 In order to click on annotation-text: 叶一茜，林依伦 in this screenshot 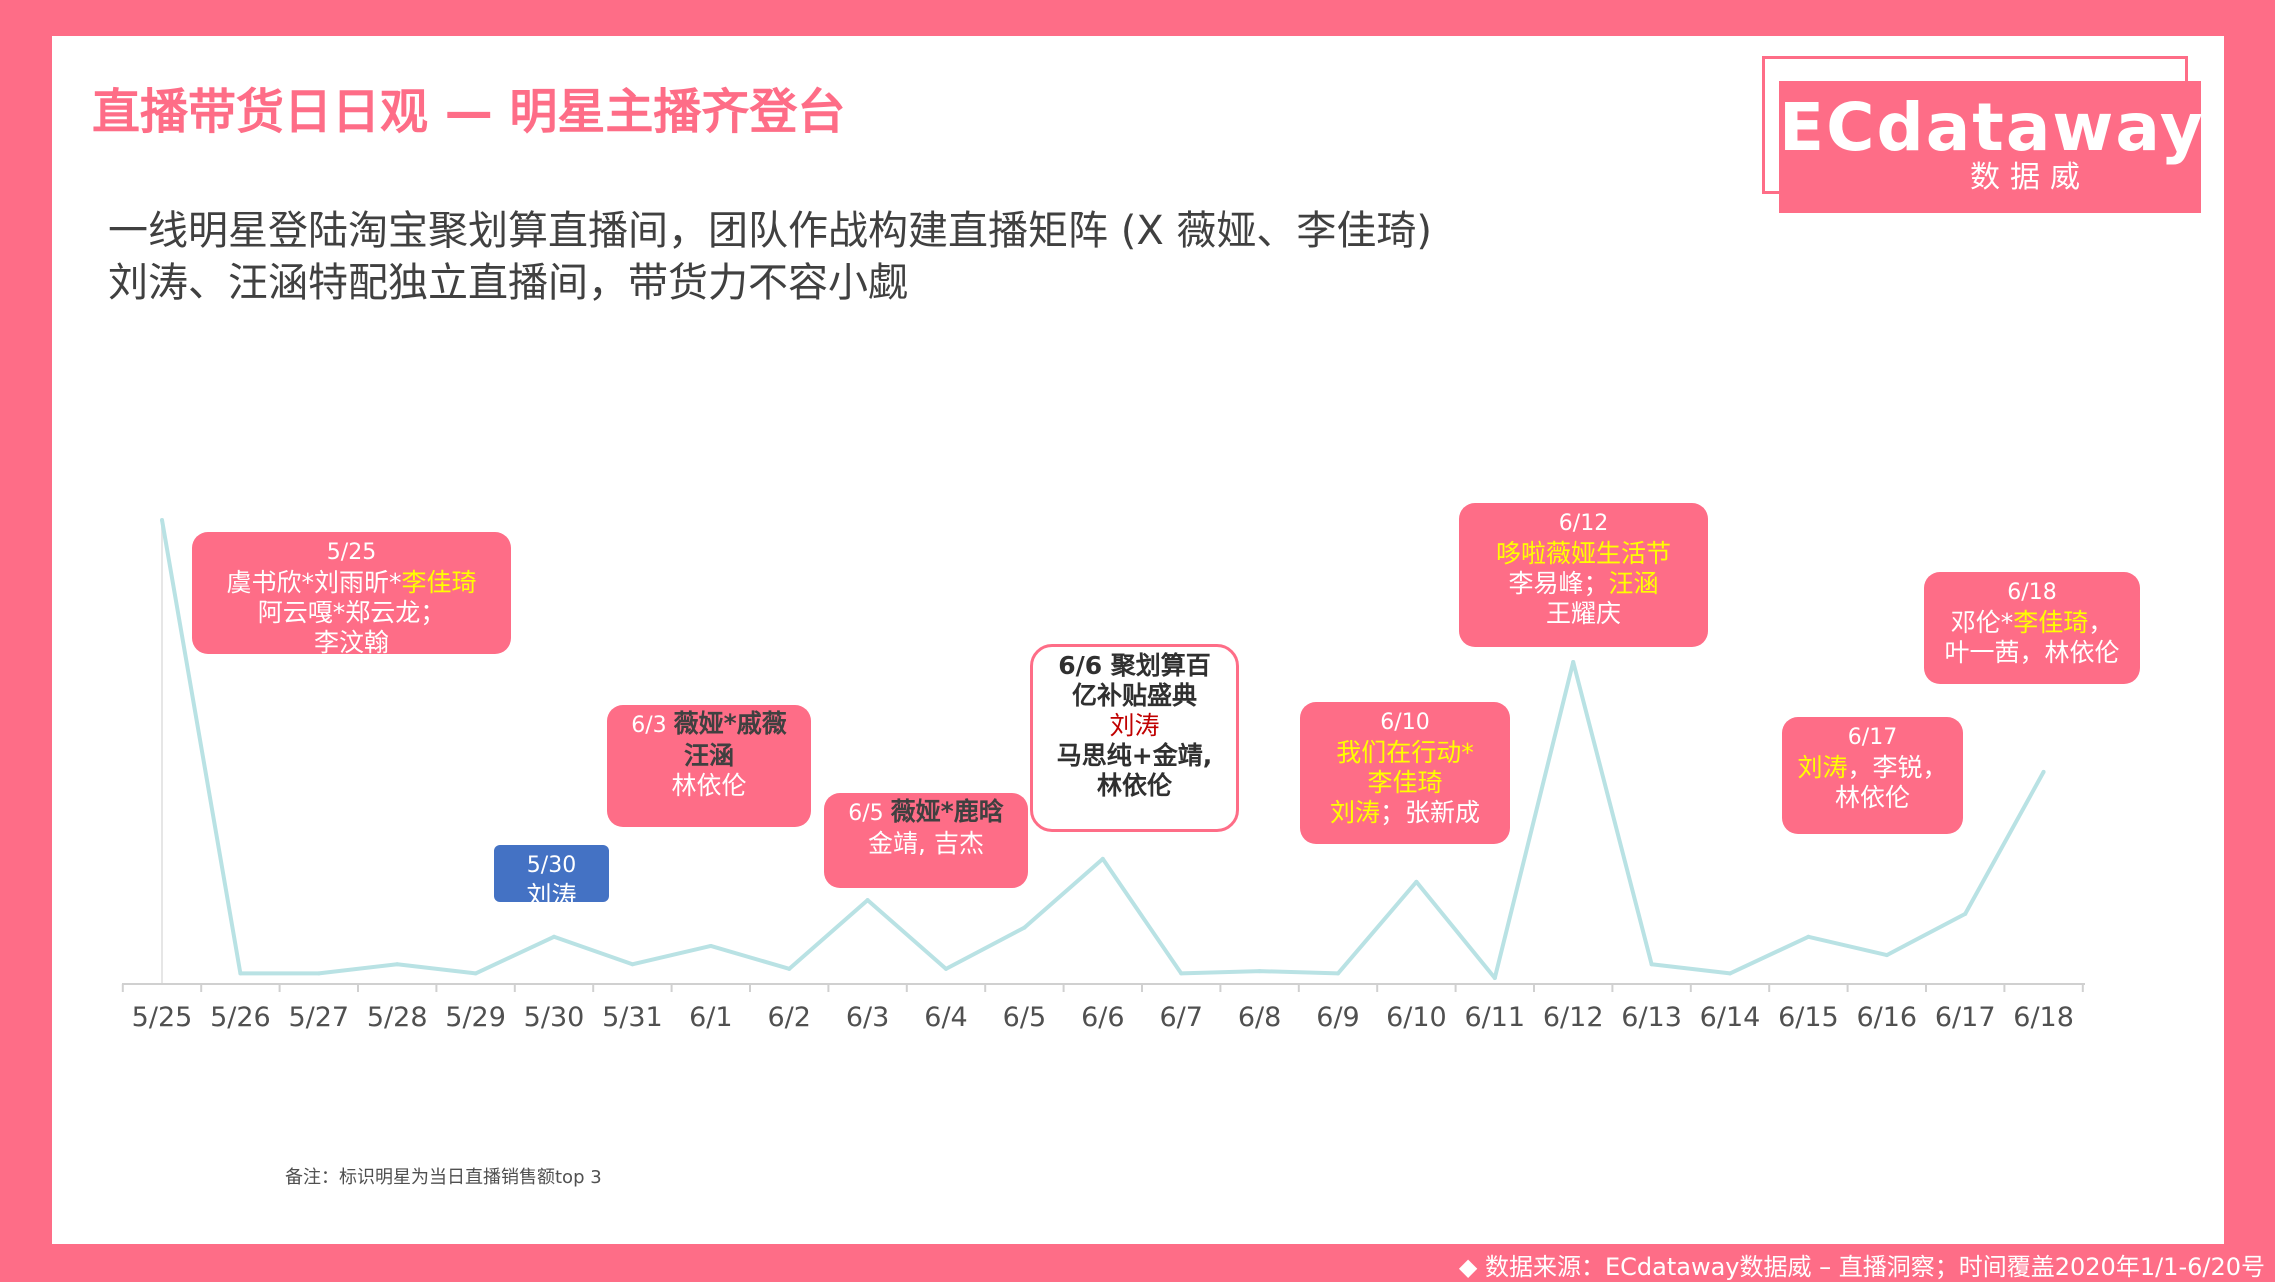, I will do `click(2032, 652)`.